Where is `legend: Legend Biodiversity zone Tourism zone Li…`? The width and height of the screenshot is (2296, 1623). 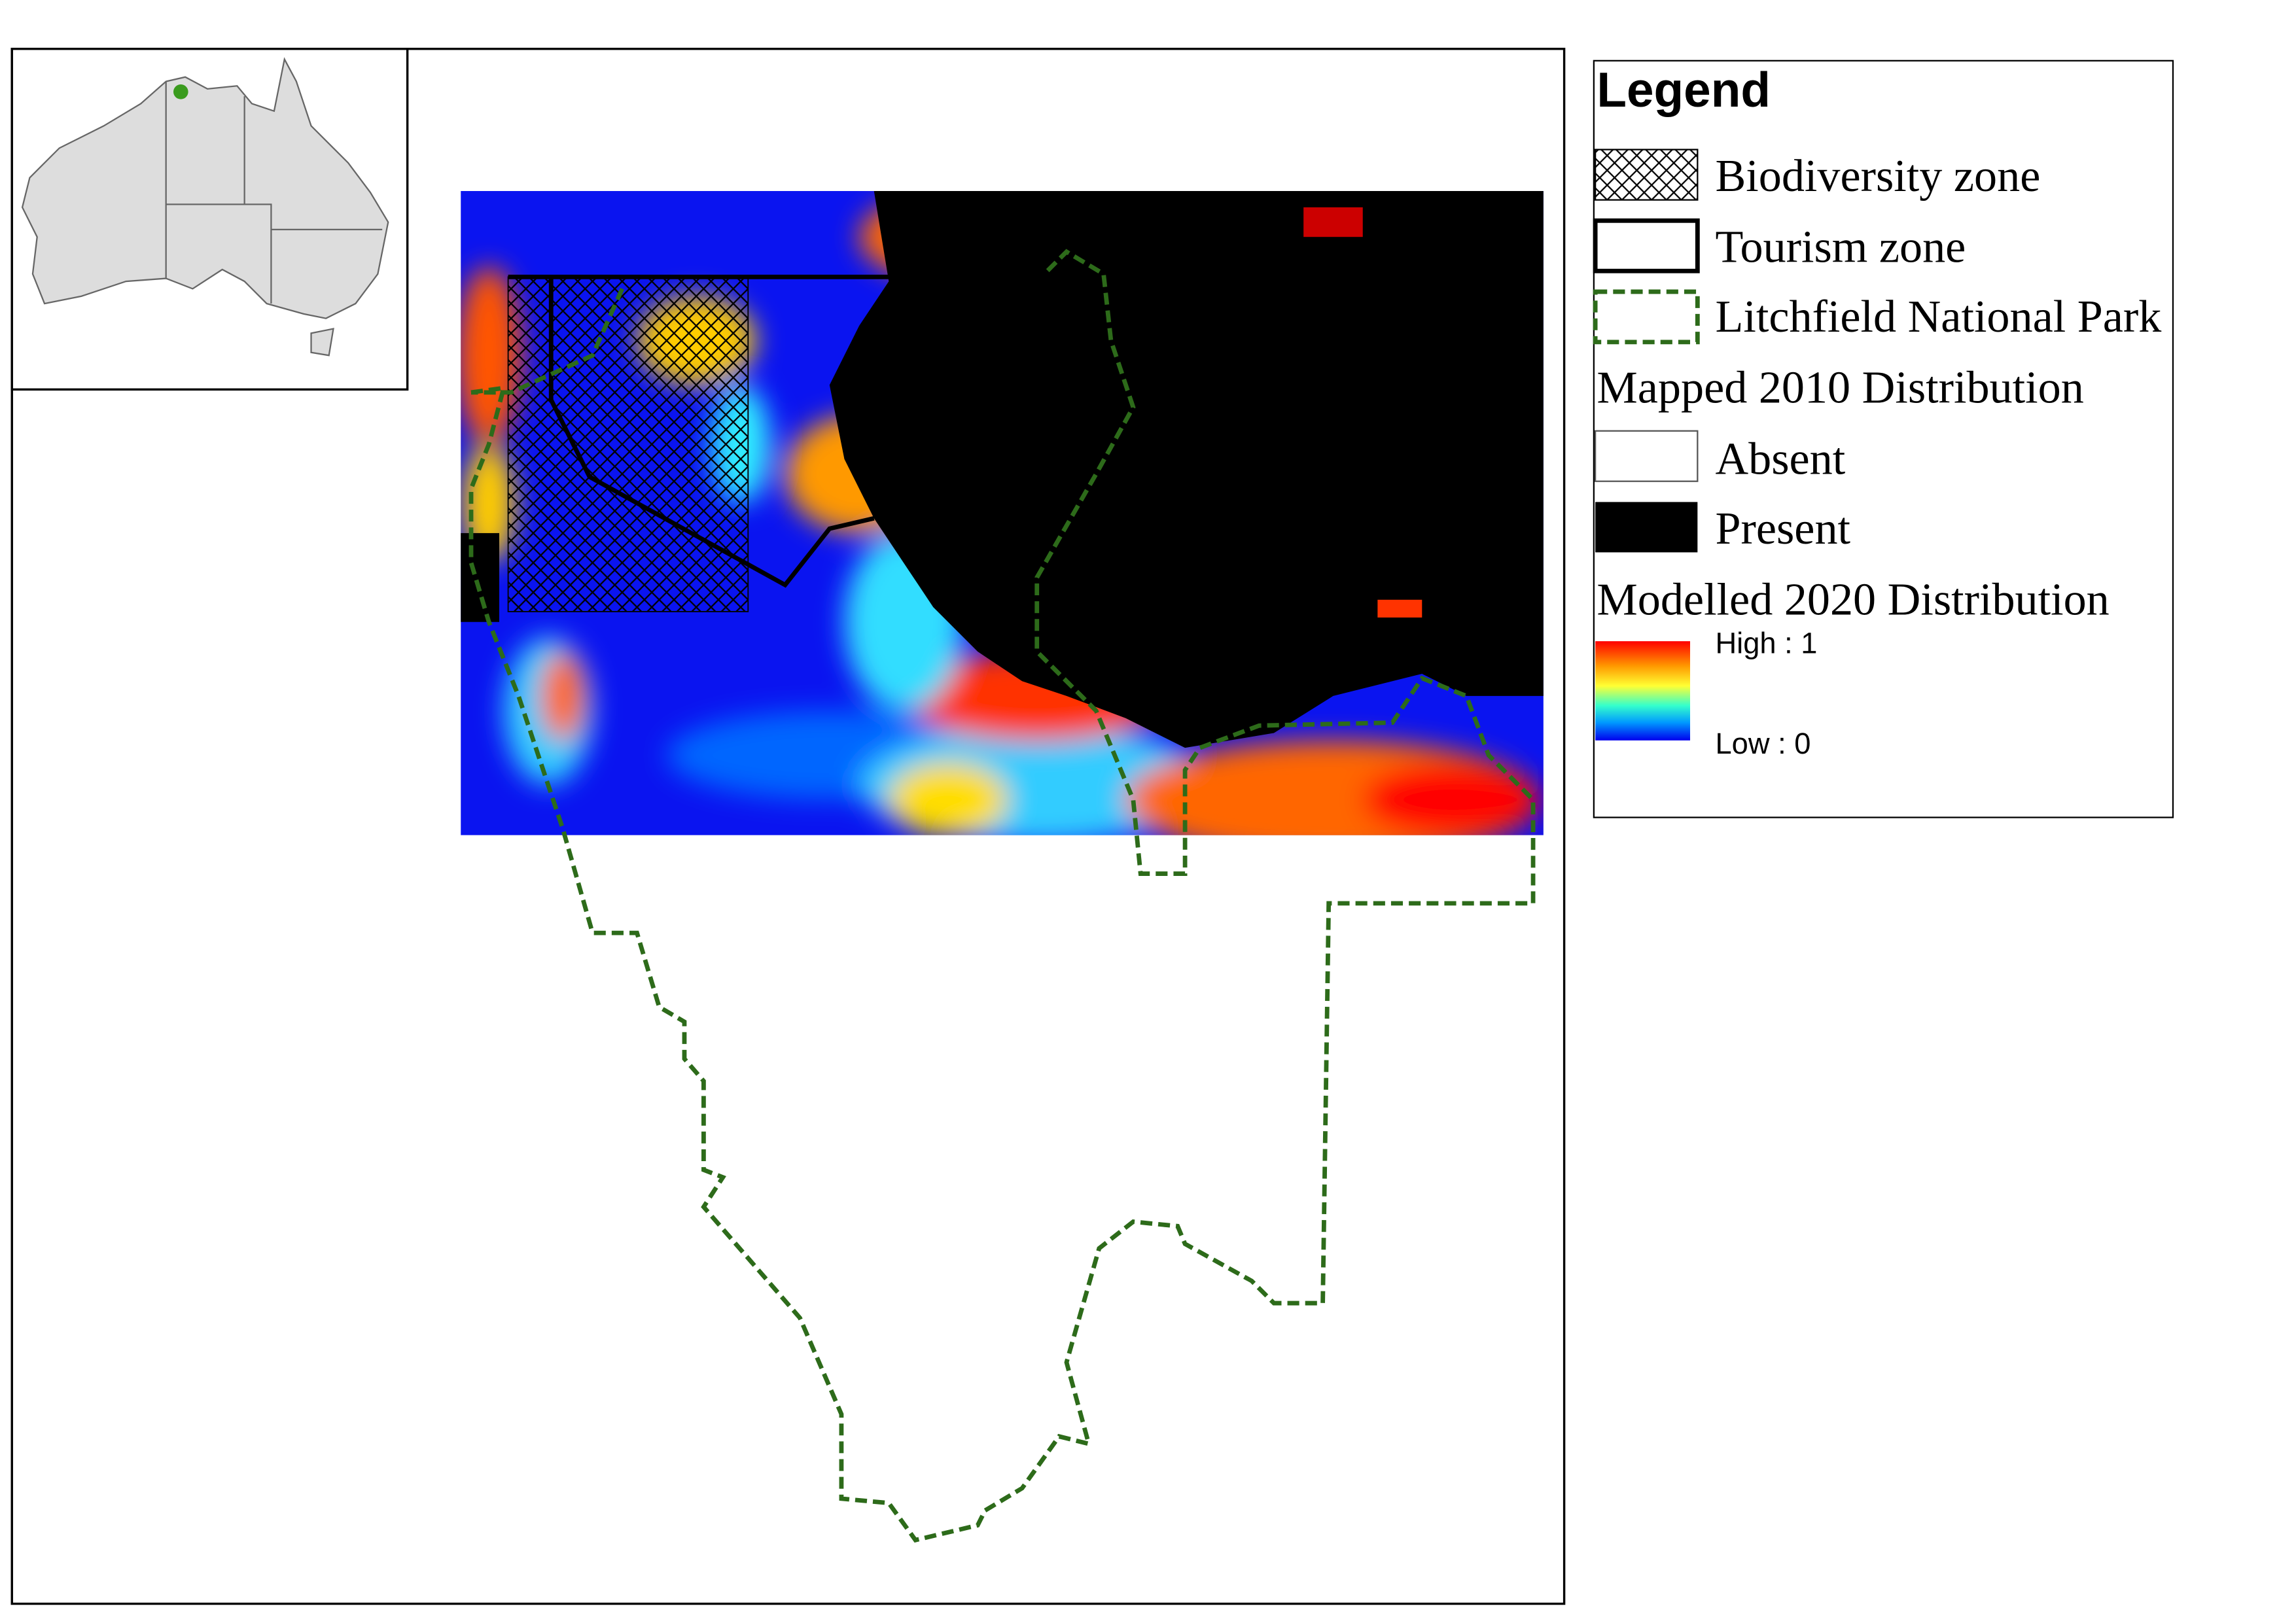
legend: Legend Biodiversity zone Tourism zone Li… is located at coordinates (1884, 439).